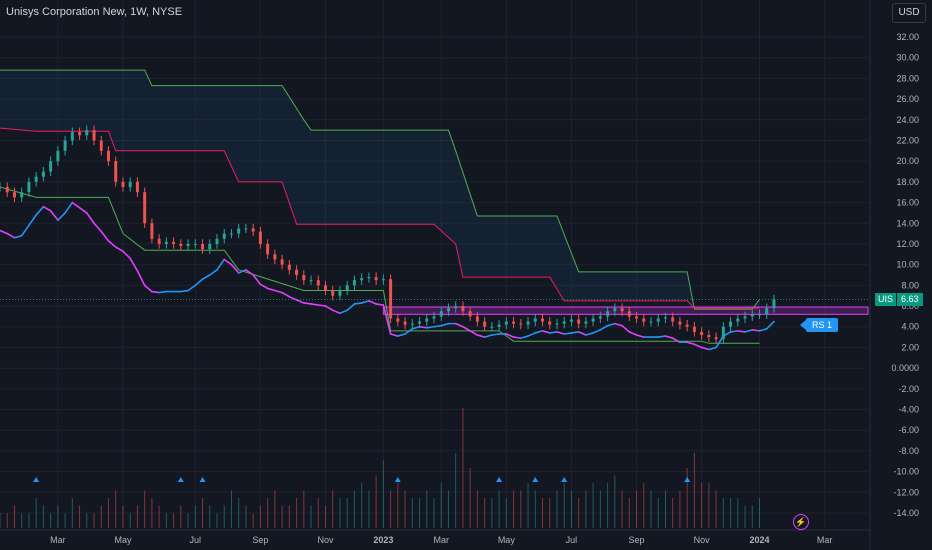 The width and height of the screenshot is (932, 550). I want to click on y-tick-label: 14.00, so click(907, 223).